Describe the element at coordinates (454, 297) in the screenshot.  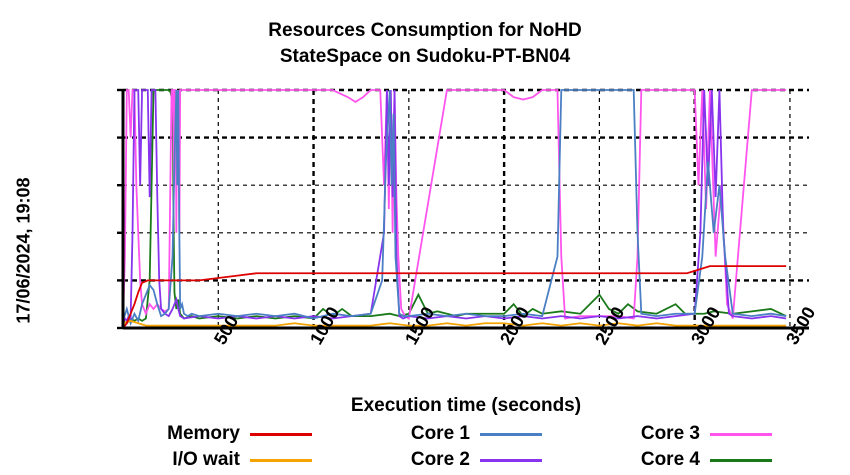
I see `series-line-memory` at that location.